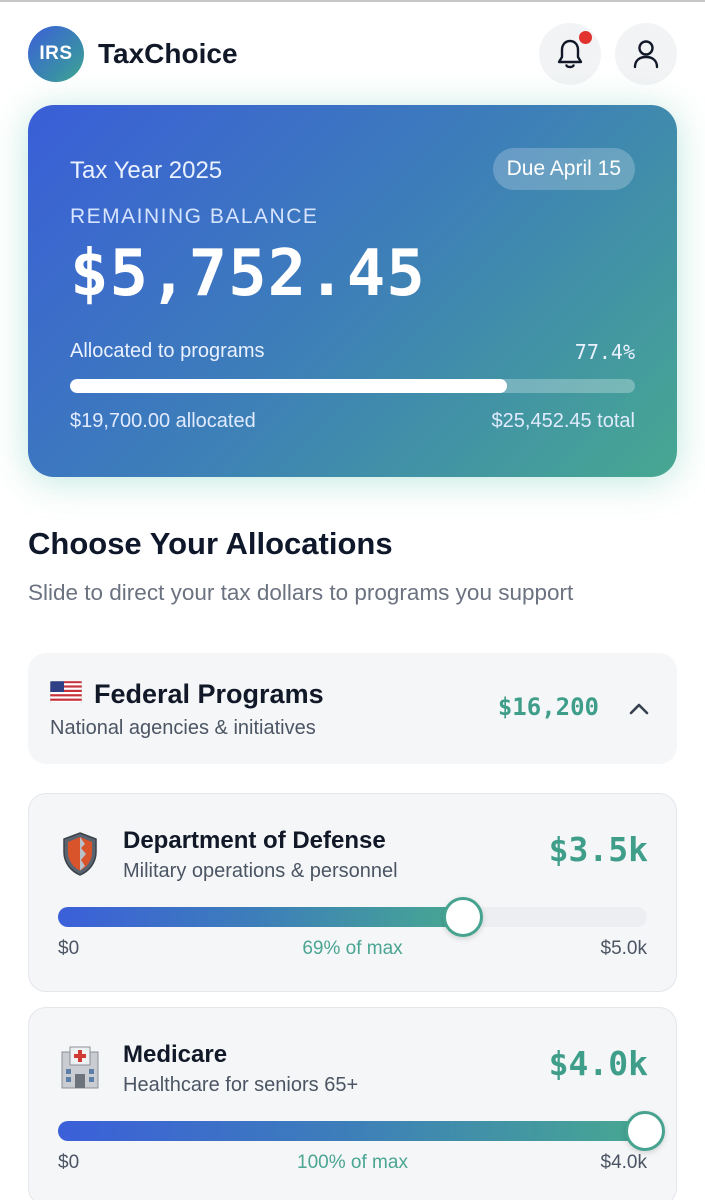 This screenshot has height=1200, width=705. I want to click on tax-year-label: Tax Year 2025, so click(146, 170).